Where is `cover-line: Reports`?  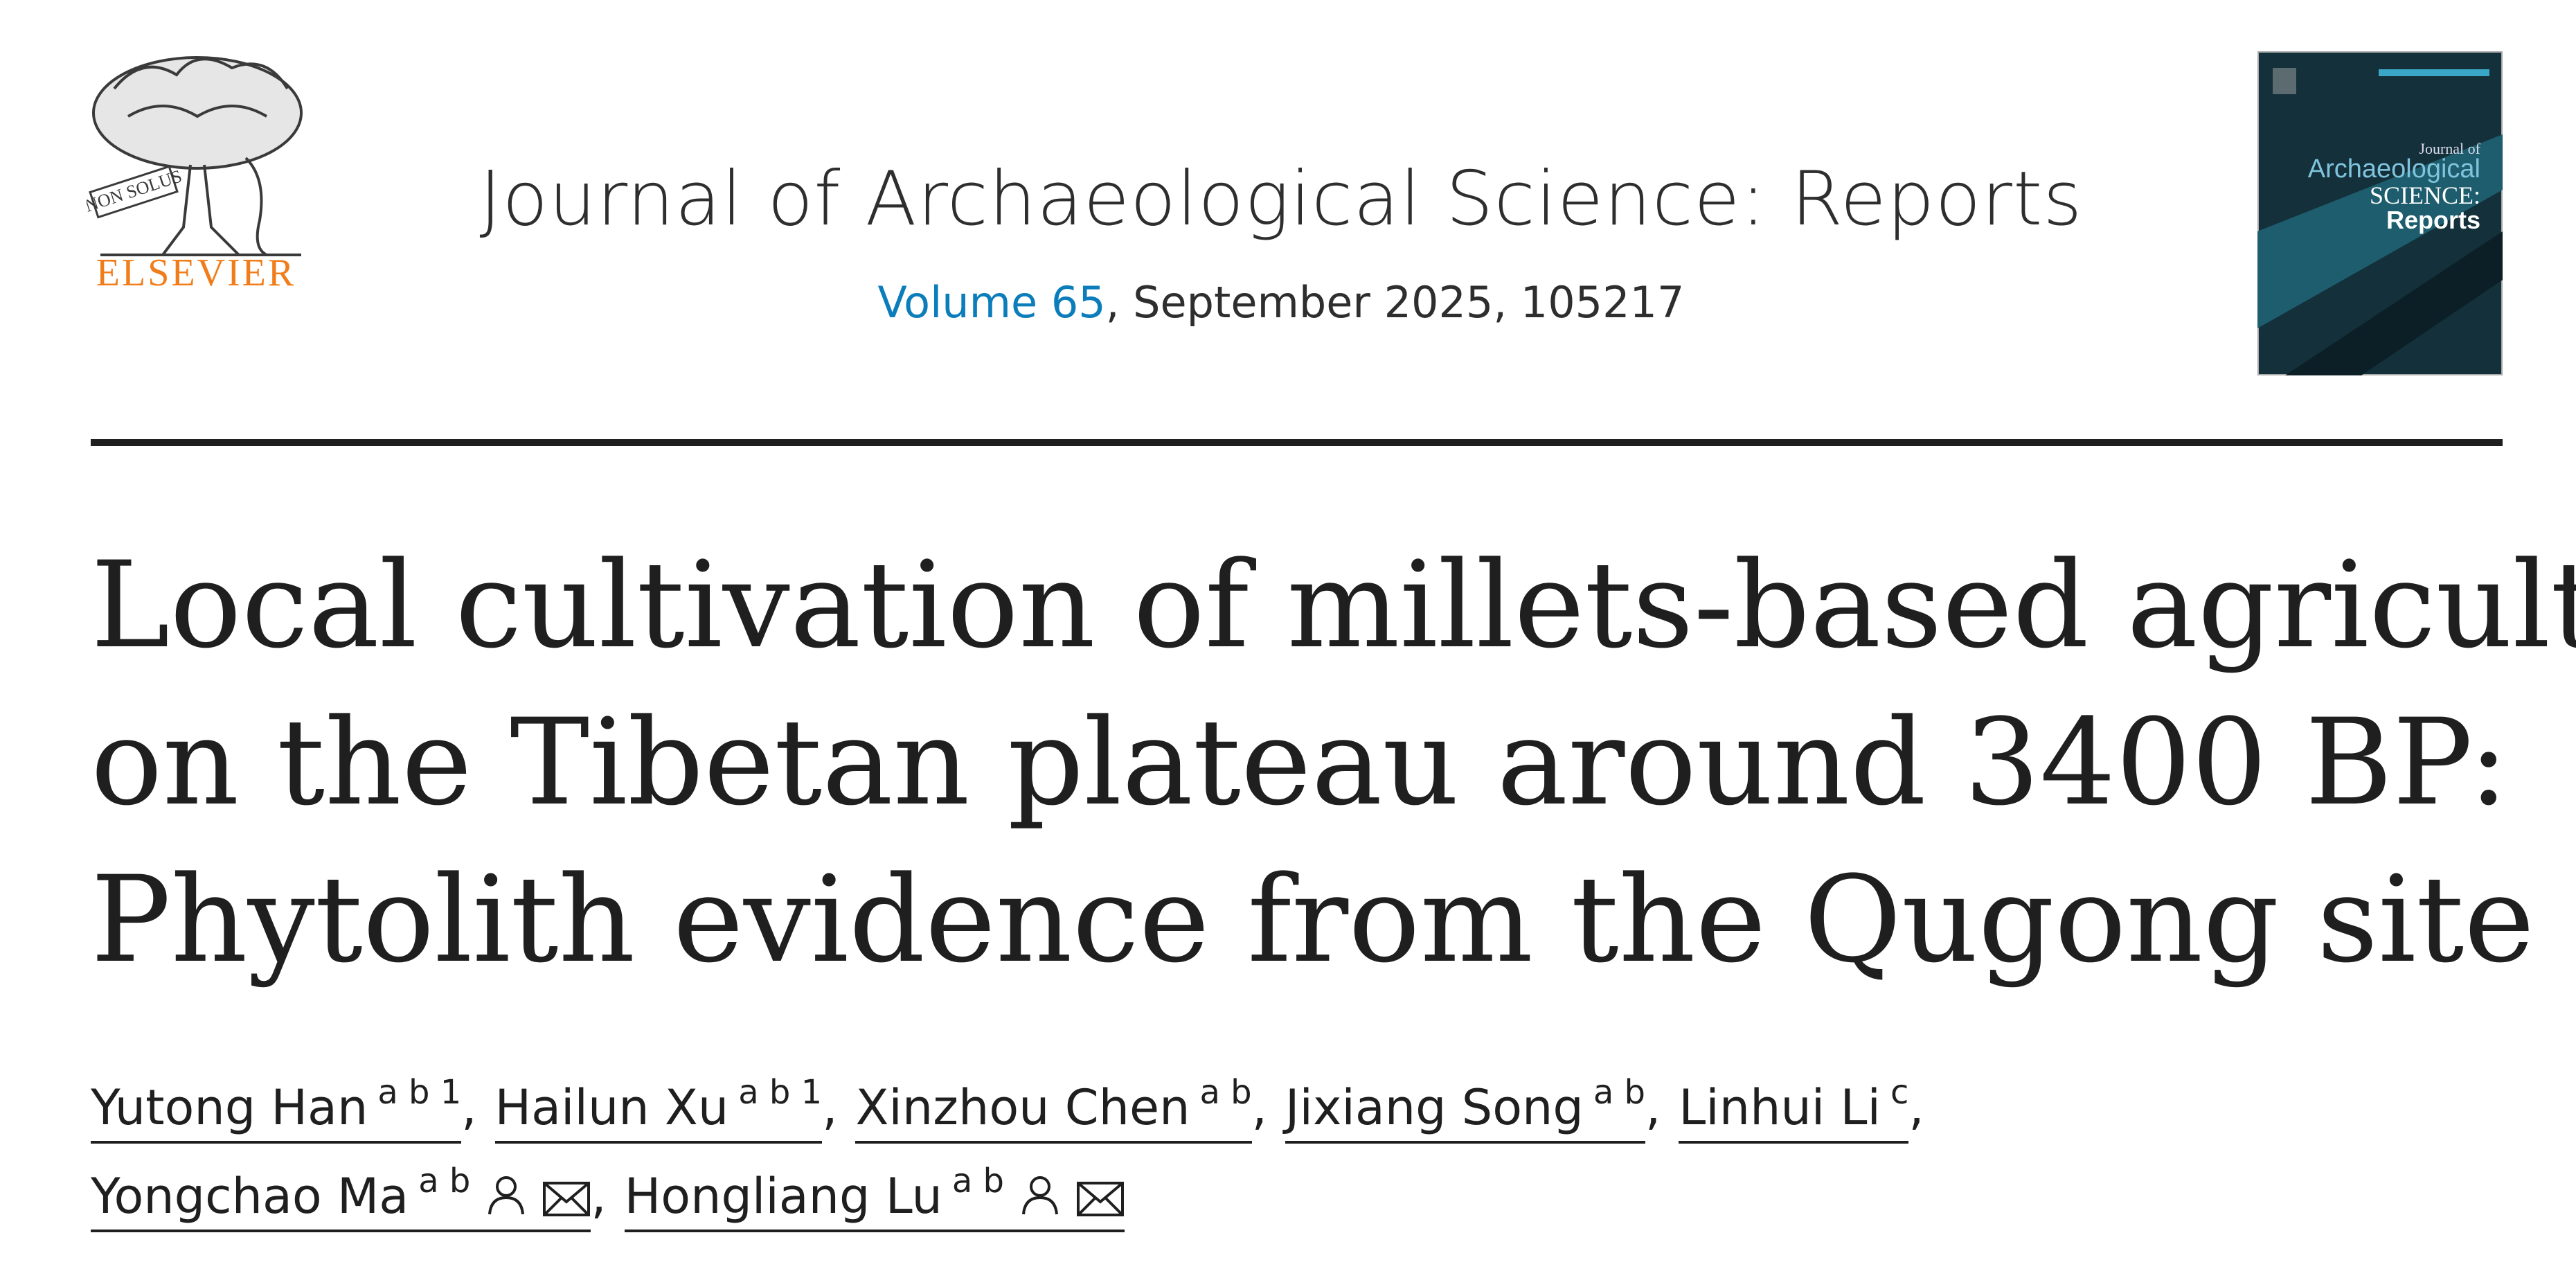 cover-line: Reports is located at coordinates (2433, 220).